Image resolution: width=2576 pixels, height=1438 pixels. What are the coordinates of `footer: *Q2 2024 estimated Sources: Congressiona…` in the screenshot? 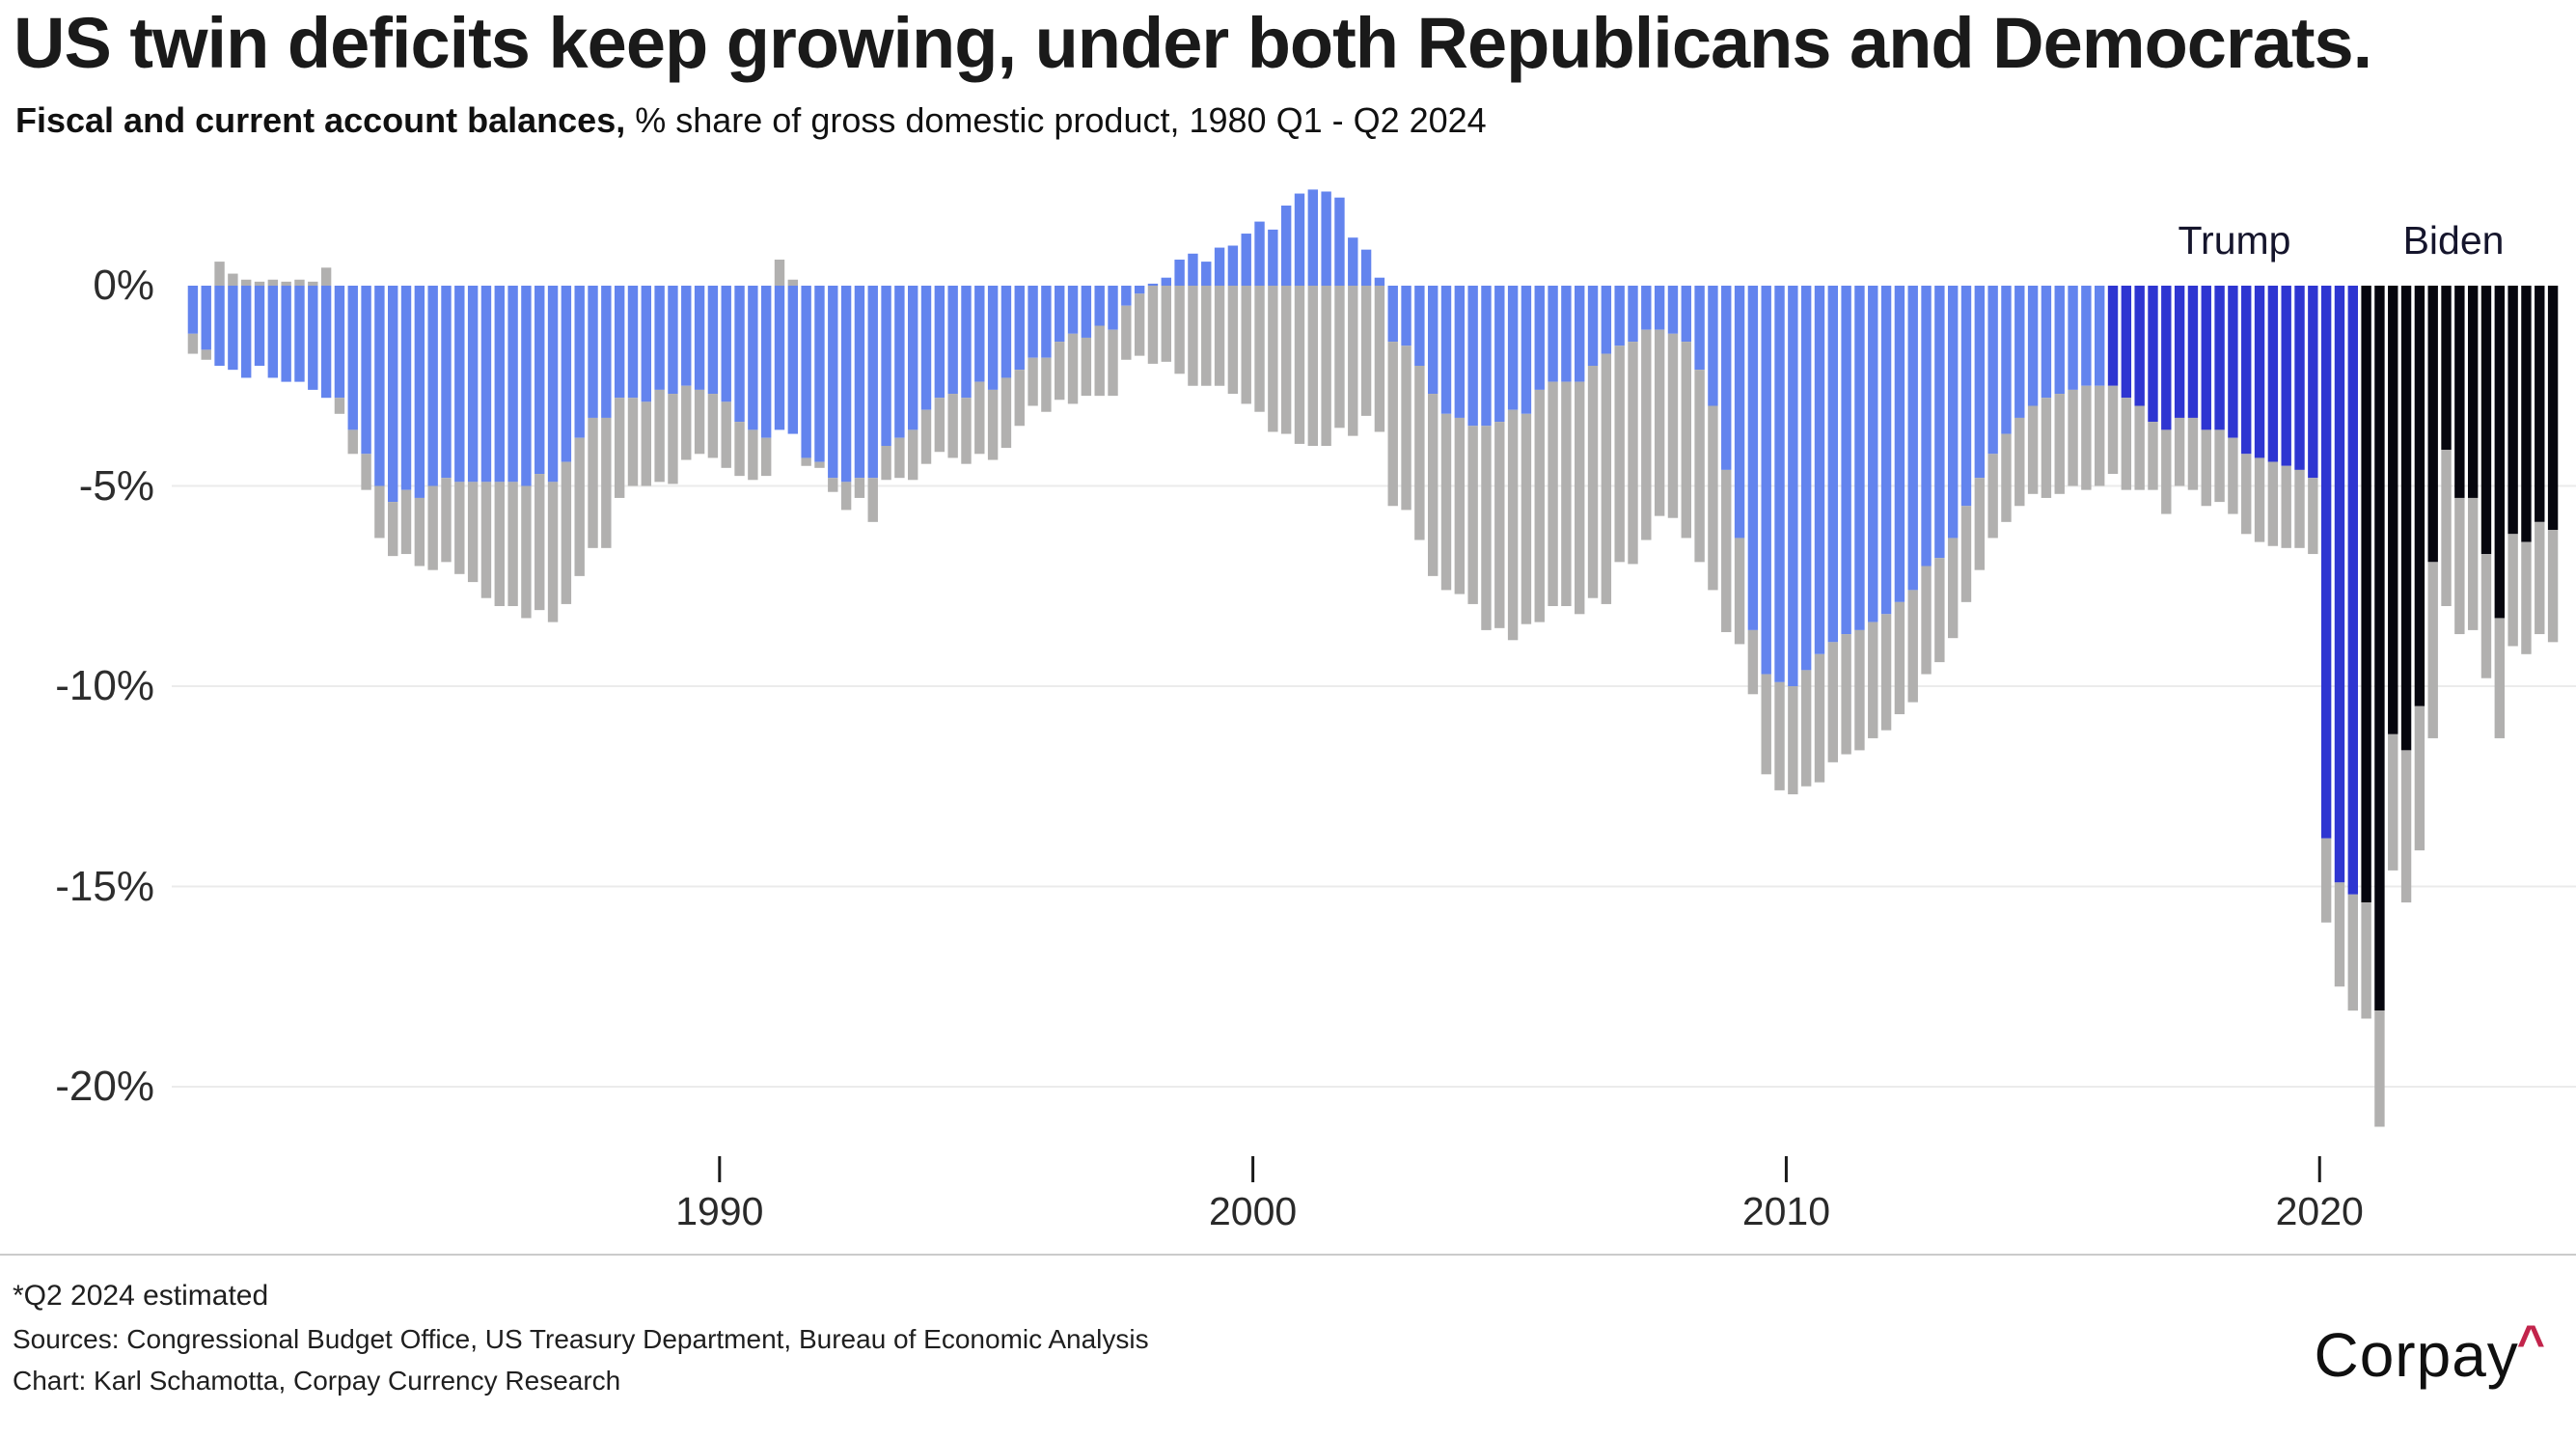 It's located at (581, 1338).